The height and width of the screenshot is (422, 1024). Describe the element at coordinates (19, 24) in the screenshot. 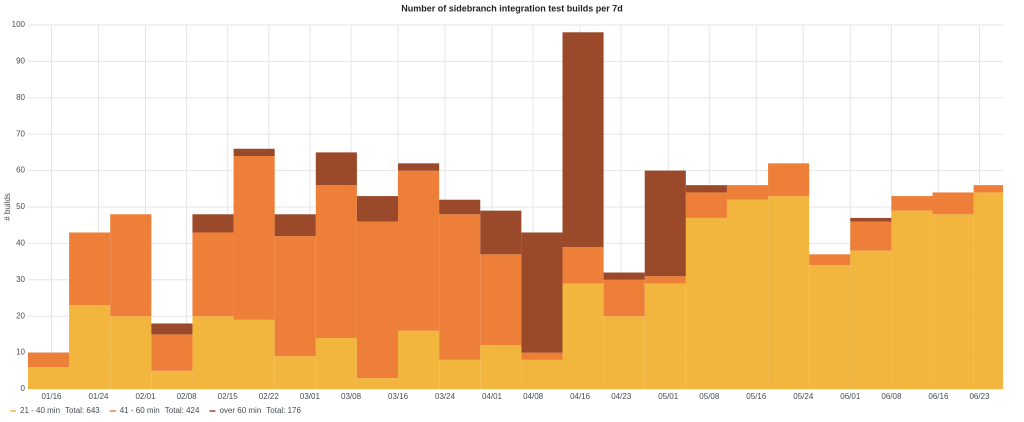

I see `y-tick-label: 100` at that location.